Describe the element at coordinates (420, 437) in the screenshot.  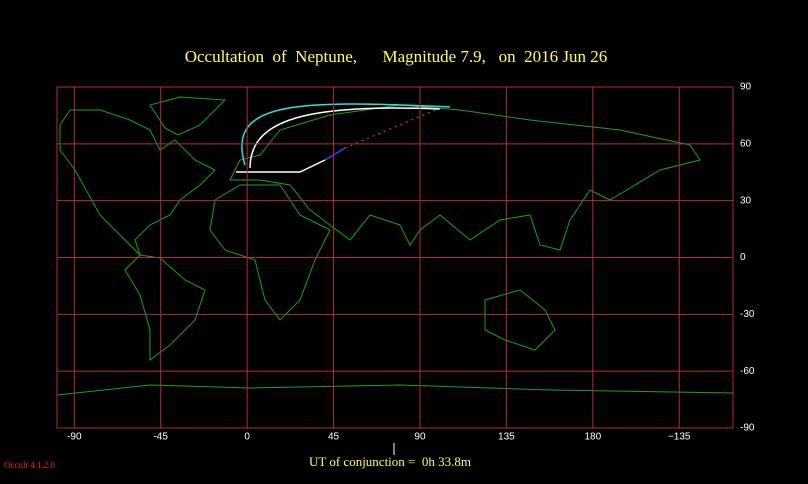
I see `x-tick-label: 90` at that location.